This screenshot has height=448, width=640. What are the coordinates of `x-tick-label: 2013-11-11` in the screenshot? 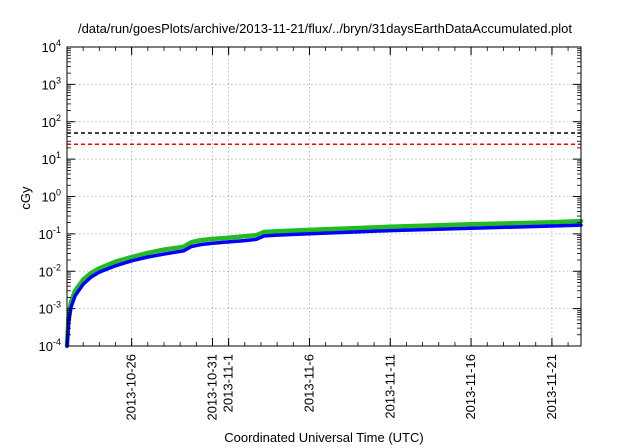 It's located at (389, 386).